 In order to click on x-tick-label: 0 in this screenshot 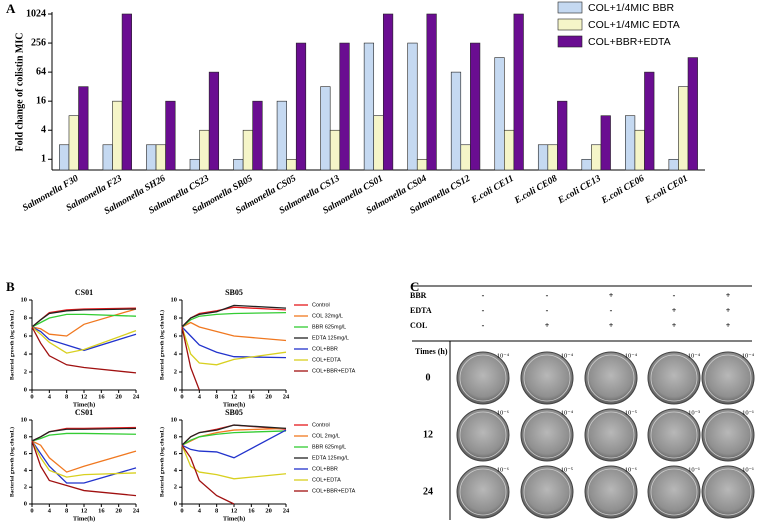, I will do `click(31, 396)`.